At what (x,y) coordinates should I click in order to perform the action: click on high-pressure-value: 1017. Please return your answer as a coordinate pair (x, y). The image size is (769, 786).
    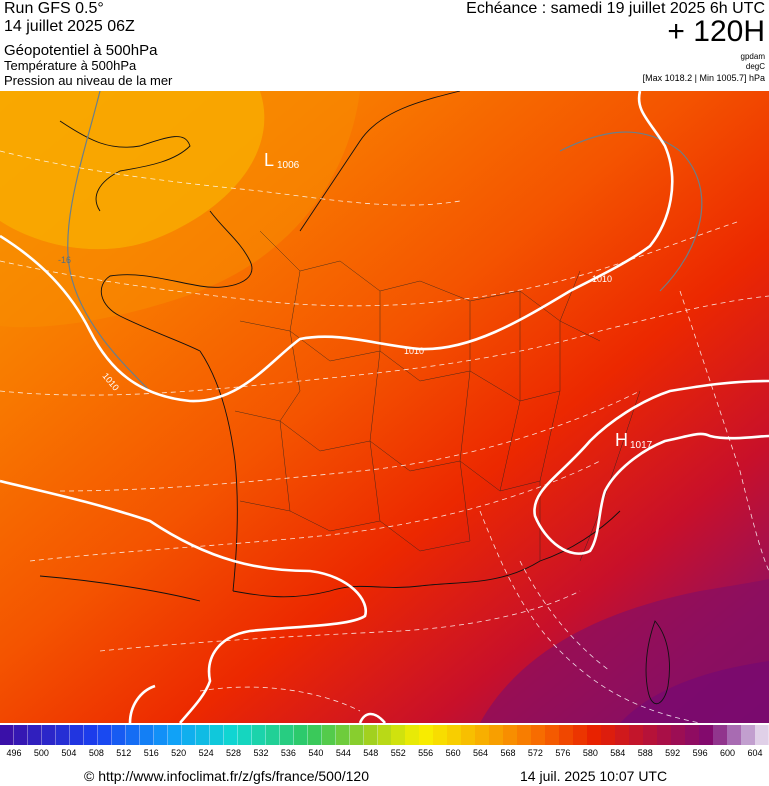
    Looking at the image, I should click on (641, 445).